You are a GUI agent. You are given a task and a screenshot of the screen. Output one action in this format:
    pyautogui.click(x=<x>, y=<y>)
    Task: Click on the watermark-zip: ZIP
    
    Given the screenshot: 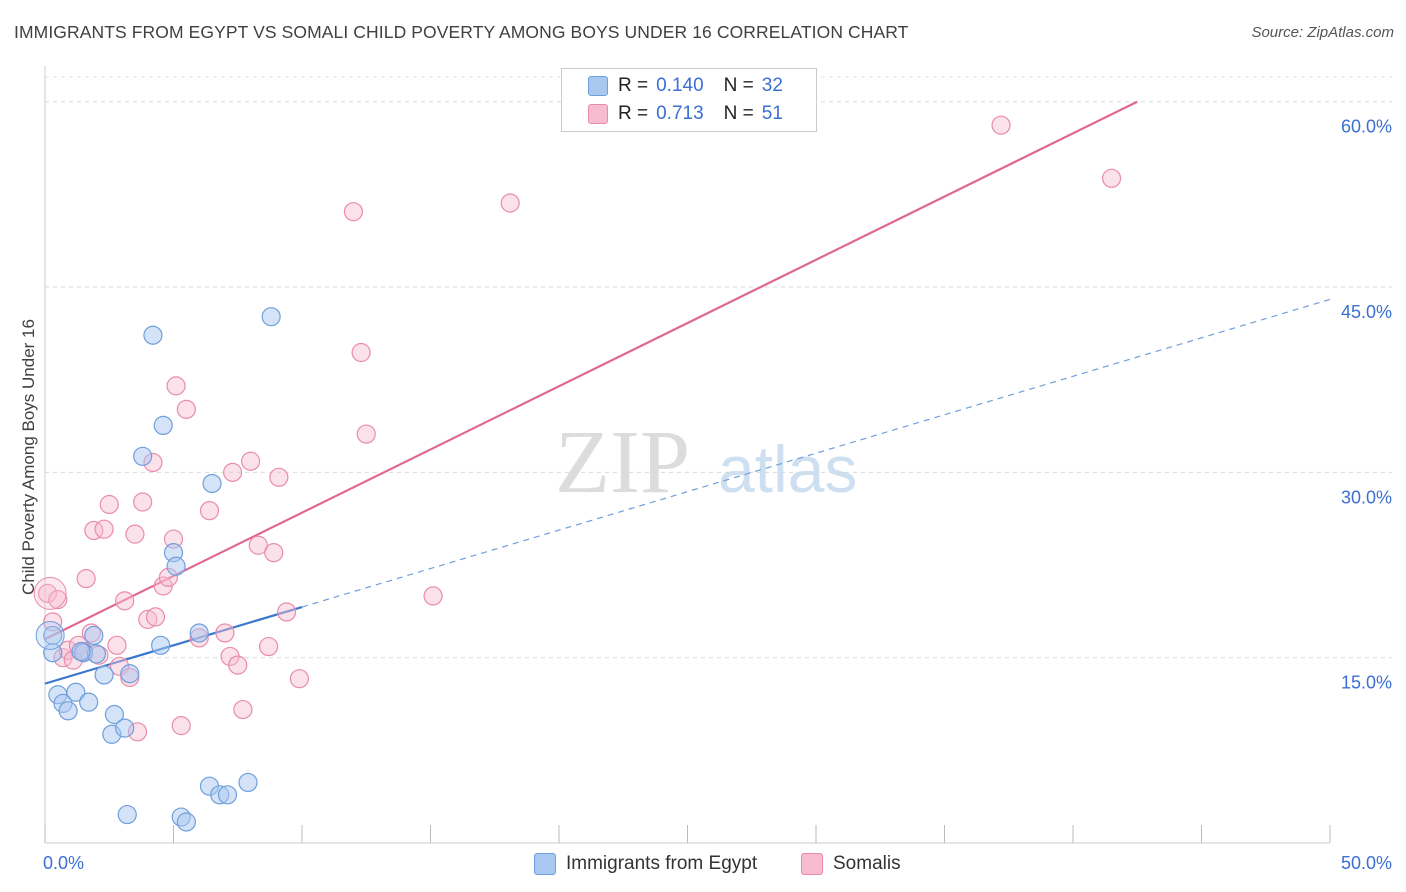 What is the action you would take?
    pyautogui.click(x=622, y=462)
    